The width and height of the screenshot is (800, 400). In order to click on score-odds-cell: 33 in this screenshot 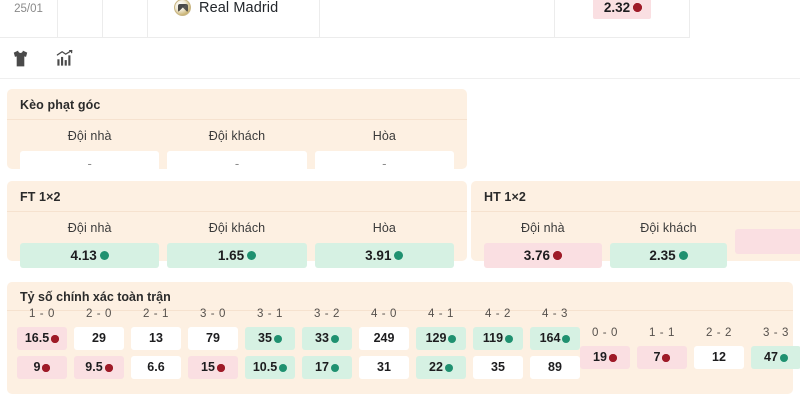, I will do `click(327, 338)`.